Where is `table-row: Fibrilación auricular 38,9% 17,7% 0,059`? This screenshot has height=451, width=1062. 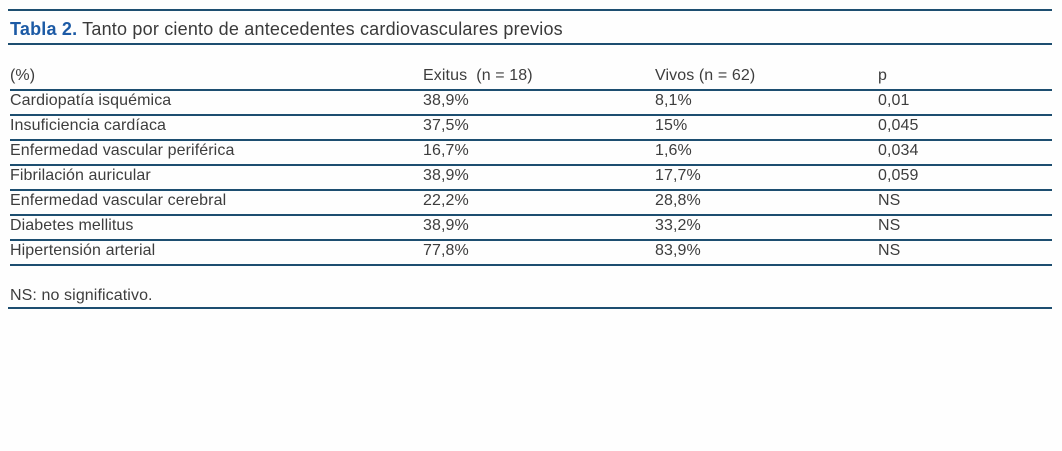 table-row: Fibrilación auricular 38,9% 17,7% 0,059 is located at coordinates (531, 178).